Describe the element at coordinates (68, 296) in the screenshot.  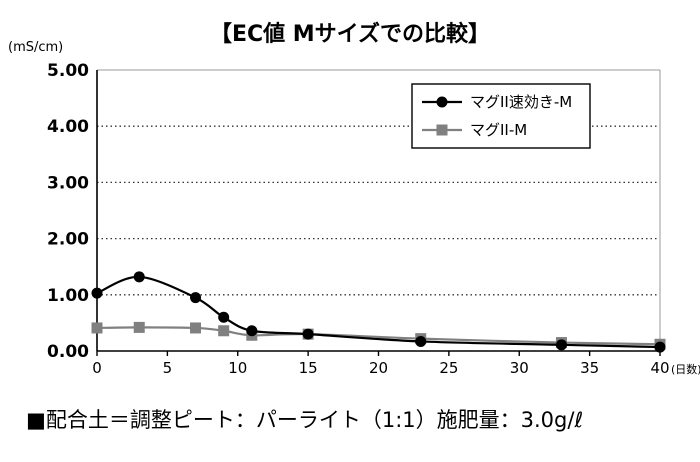
I see `y-tick-label: 1.00` at that location.